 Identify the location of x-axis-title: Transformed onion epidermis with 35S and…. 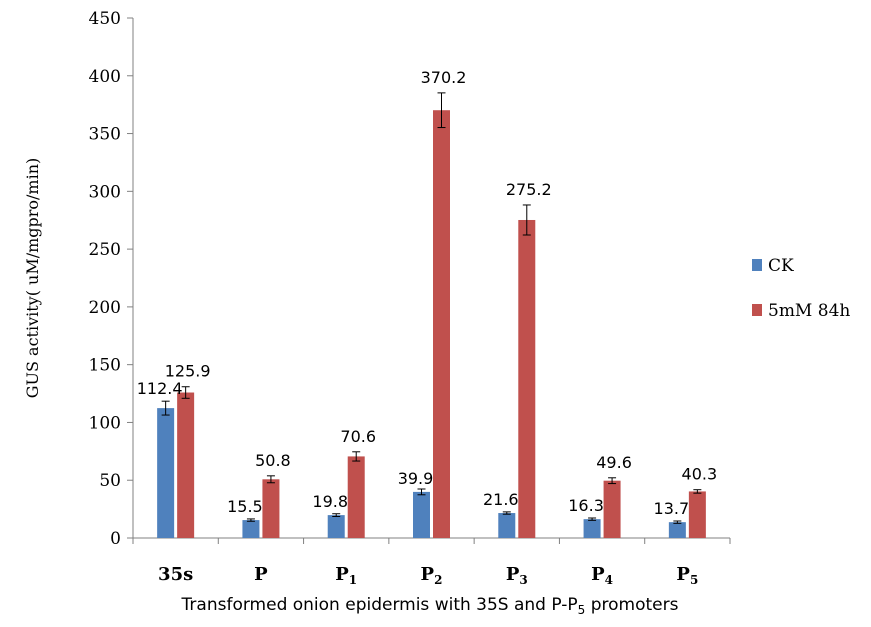
(430, 606).